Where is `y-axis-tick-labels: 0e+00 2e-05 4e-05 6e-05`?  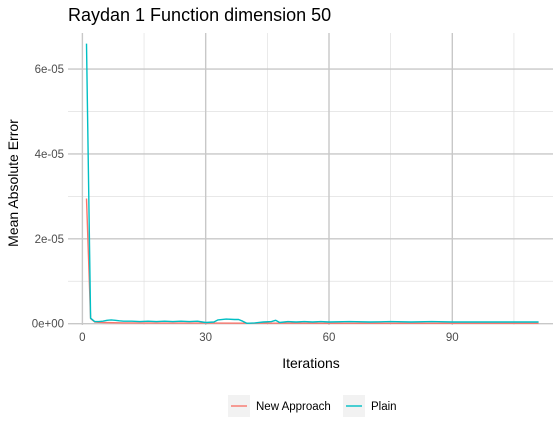 y-axis-tick-labels: 0e+00 2e-05 4e-05 6e-05 is located at coordinates (48, 197).